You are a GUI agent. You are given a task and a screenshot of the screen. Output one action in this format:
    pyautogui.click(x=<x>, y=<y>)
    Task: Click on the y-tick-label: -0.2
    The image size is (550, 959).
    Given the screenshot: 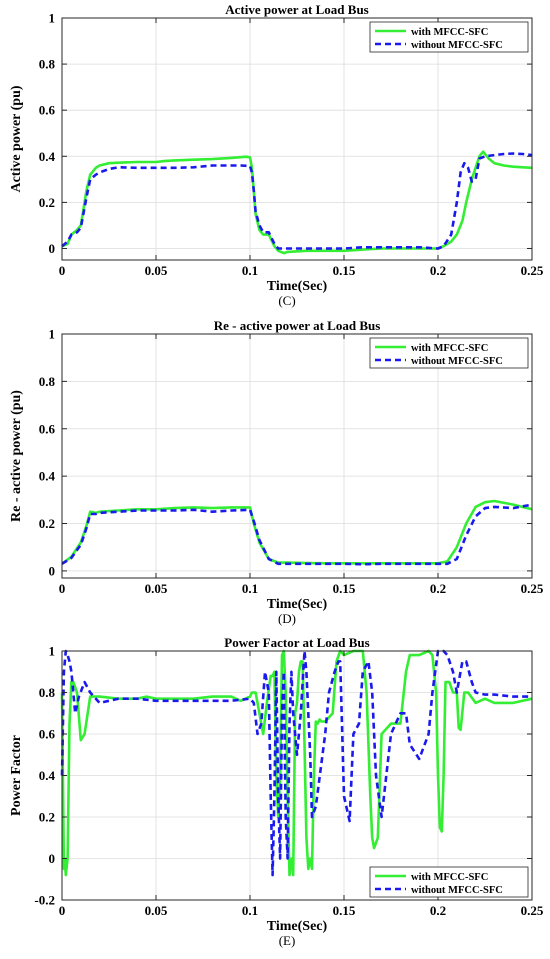 What is the action you would take?
    pyautogui.click(x=44, y=900)
    